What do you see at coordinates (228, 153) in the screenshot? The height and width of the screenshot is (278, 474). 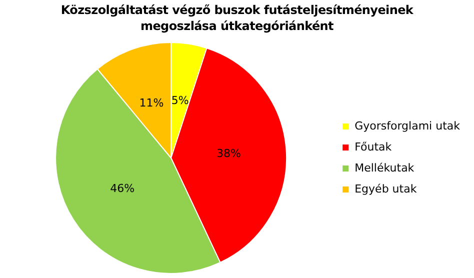 I see `data-label: 38%` at bounding box center [228, 153].